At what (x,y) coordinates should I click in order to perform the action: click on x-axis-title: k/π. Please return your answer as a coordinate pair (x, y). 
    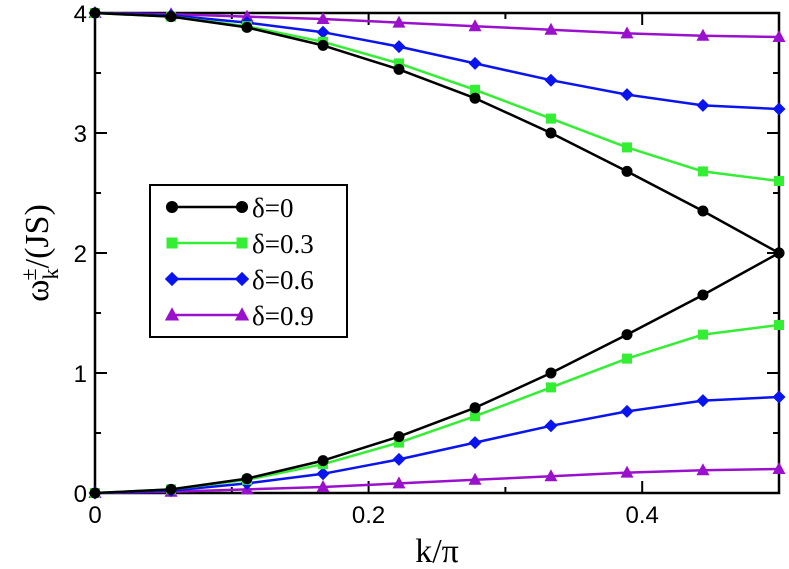
    Looking at the image, I should click on (437, 551).